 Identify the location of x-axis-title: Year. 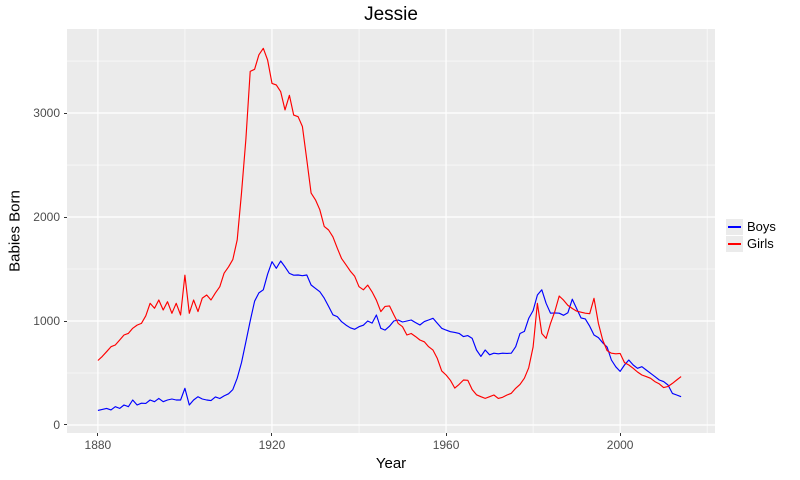
(391, 463).